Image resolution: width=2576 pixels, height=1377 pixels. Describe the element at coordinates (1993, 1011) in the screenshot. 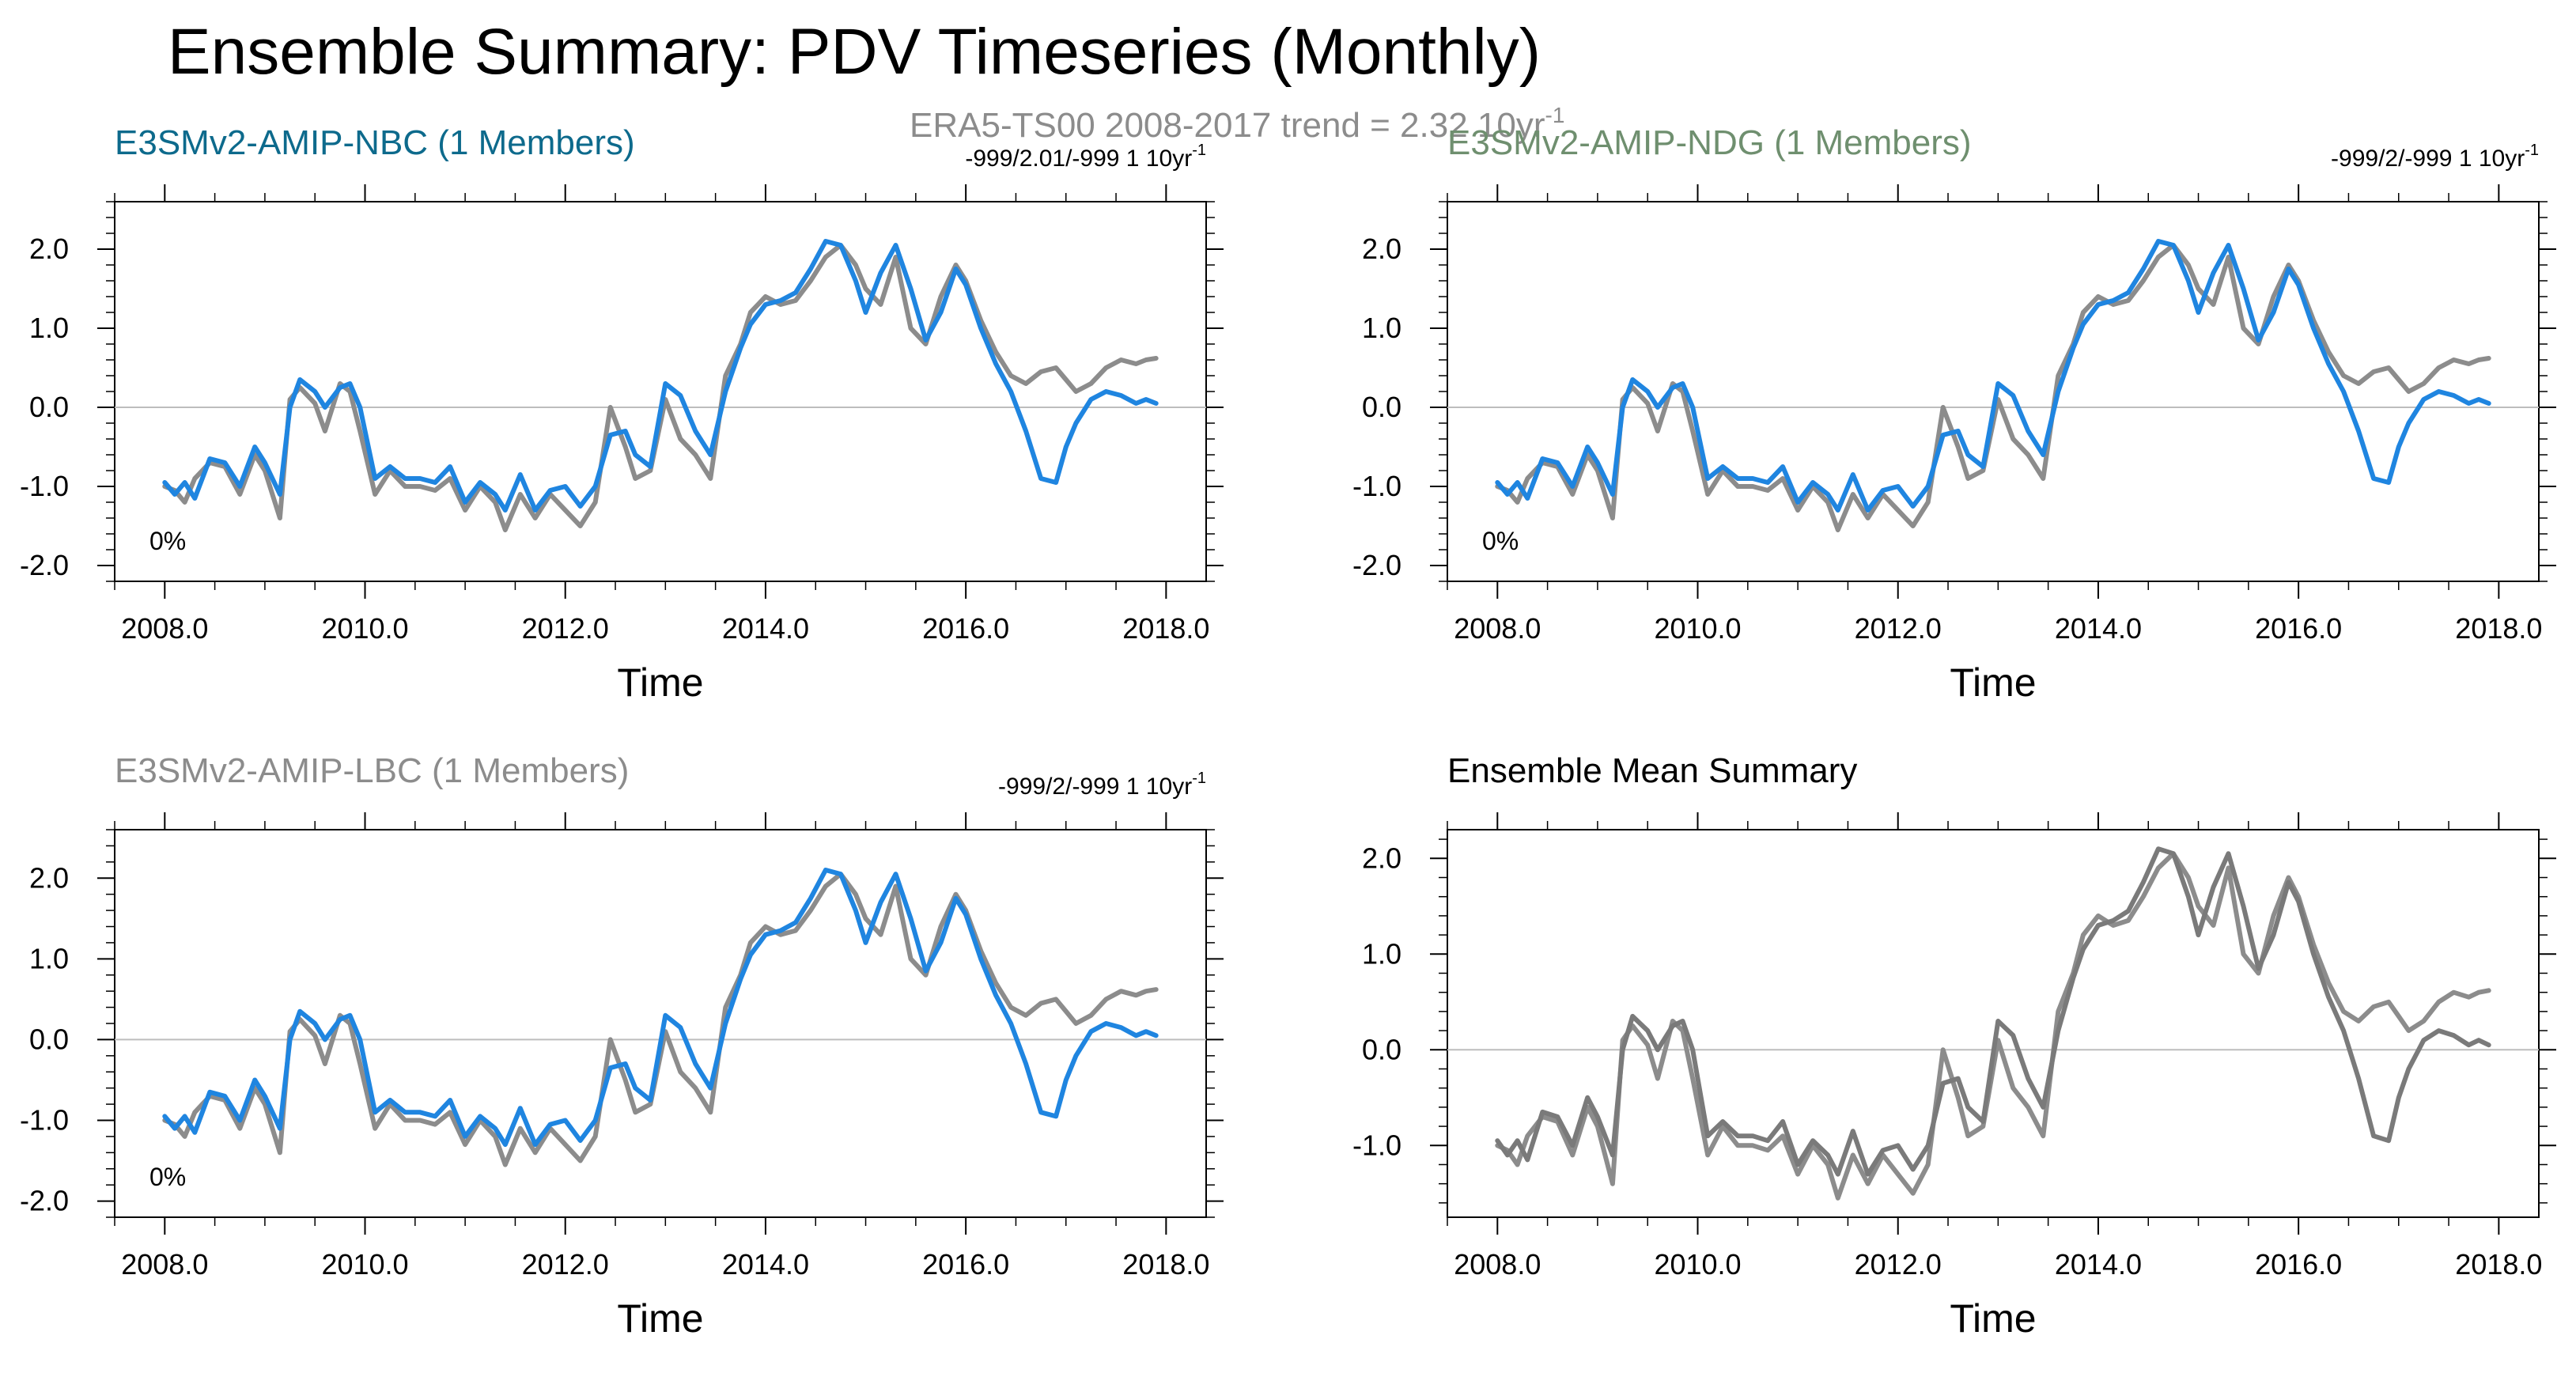

I see `series-line-mean_model` at that location.